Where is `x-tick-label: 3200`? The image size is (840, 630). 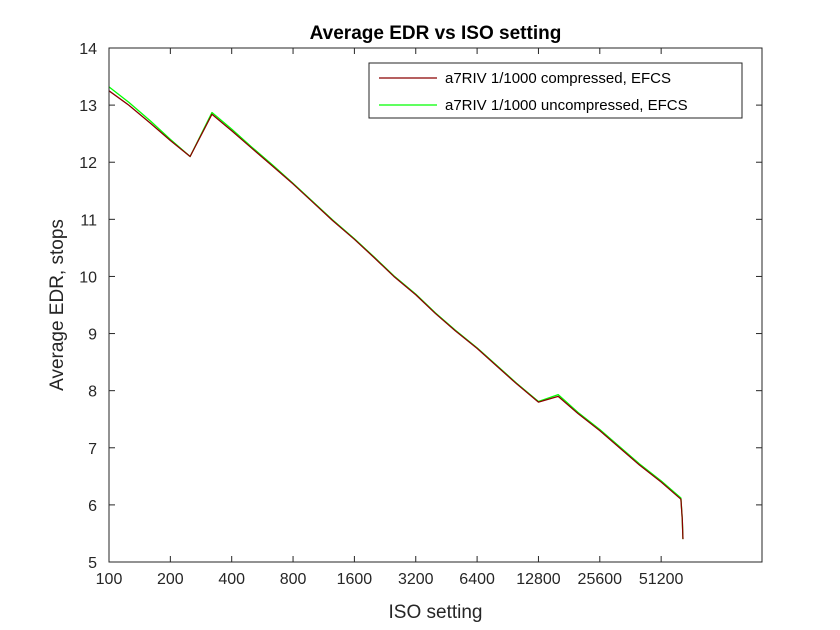
x-tick-label: 3200 is located at coordinates (416, 579).